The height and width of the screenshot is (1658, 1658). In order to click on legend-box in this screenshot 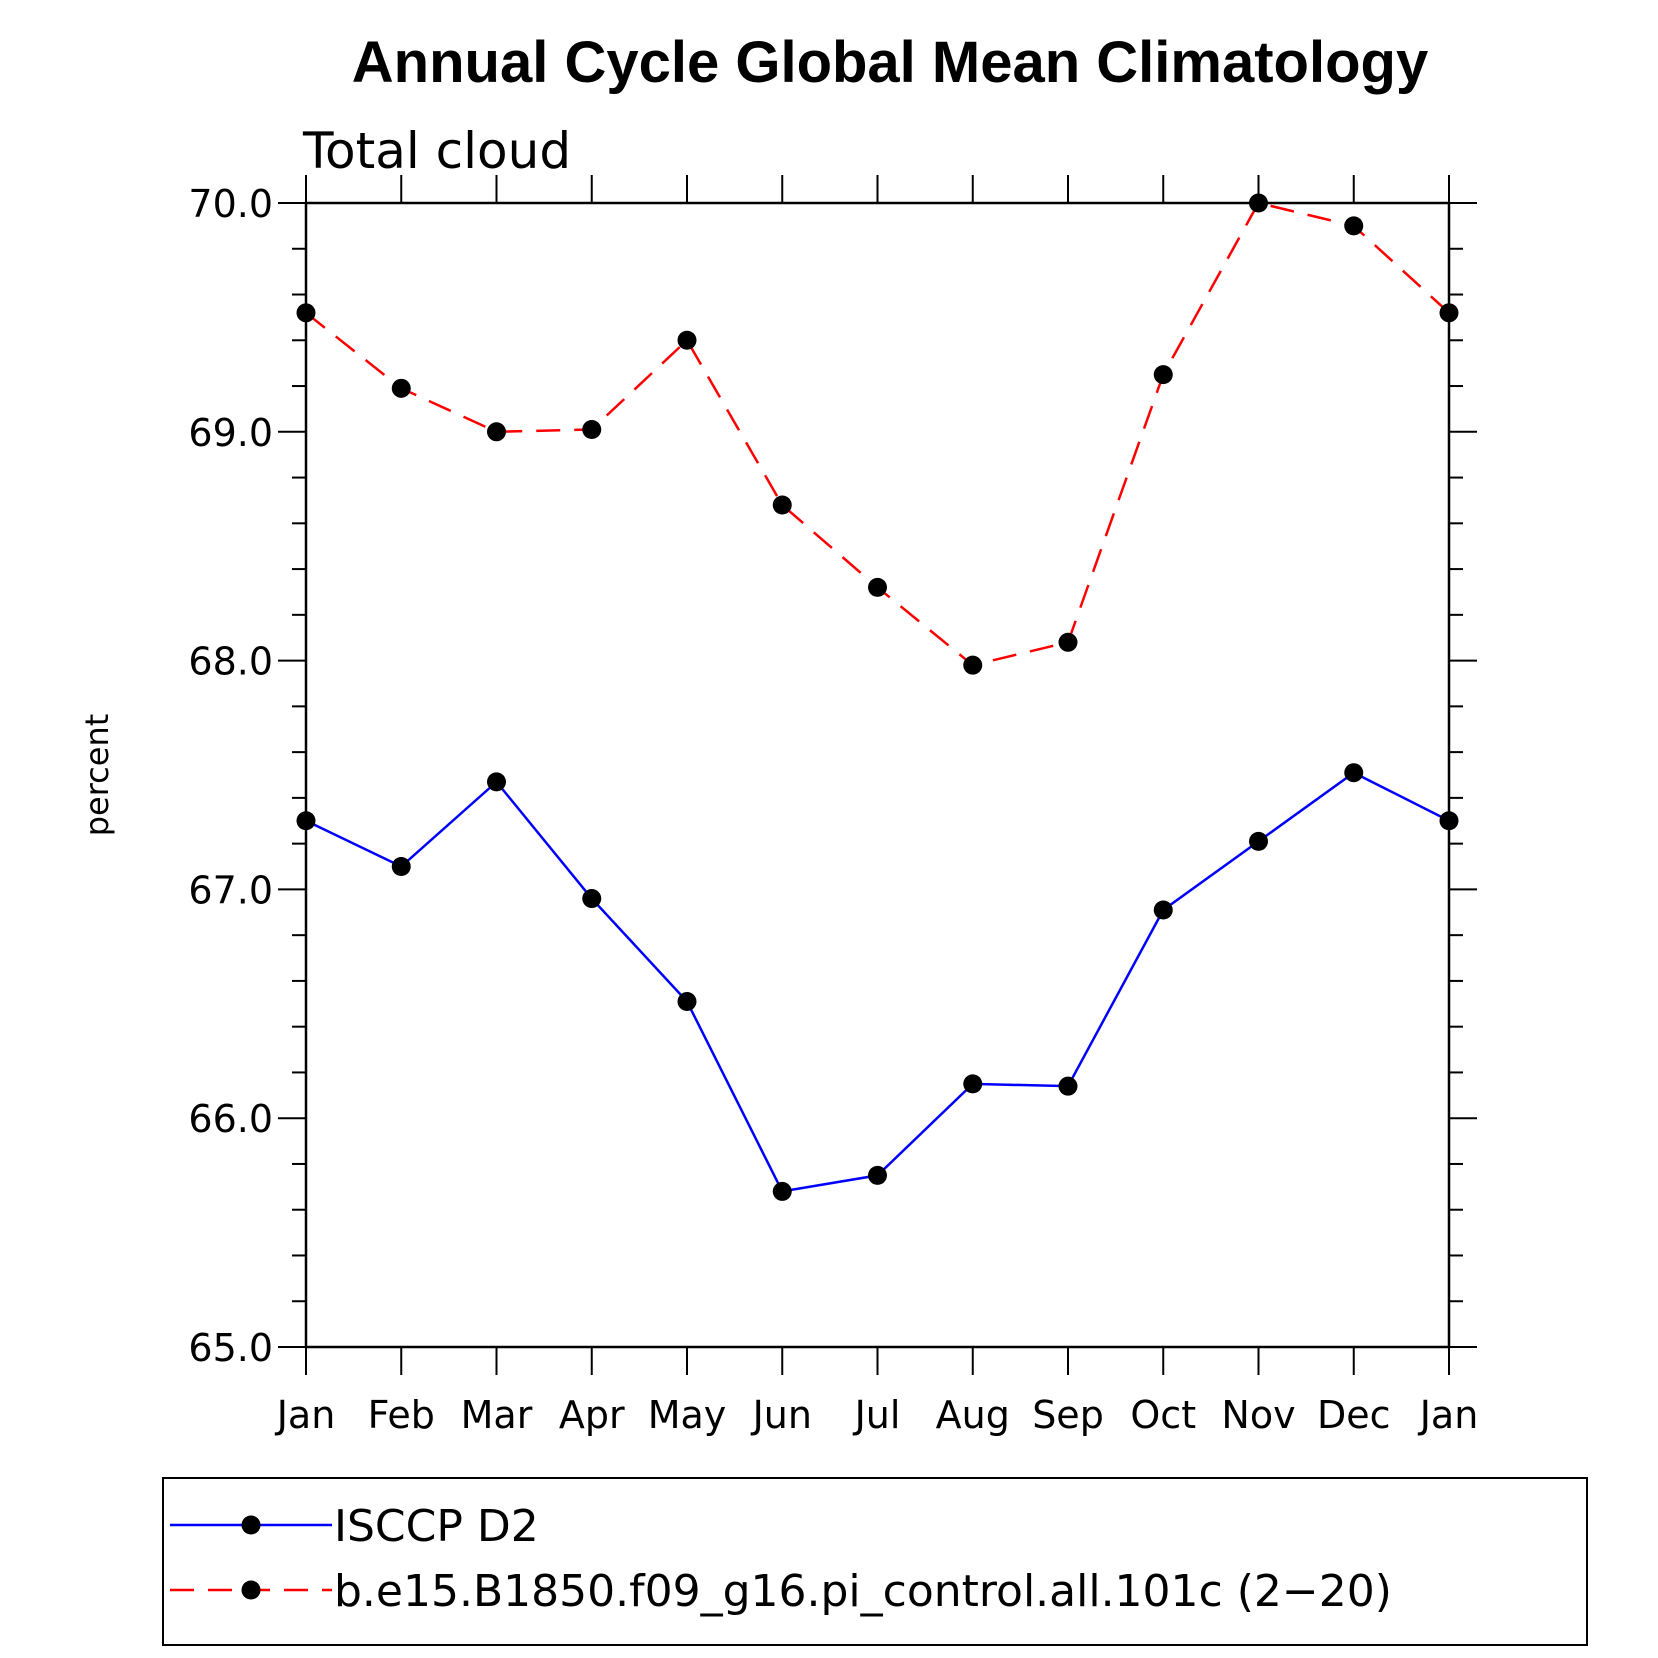, I will do `click(875, 1561)`.